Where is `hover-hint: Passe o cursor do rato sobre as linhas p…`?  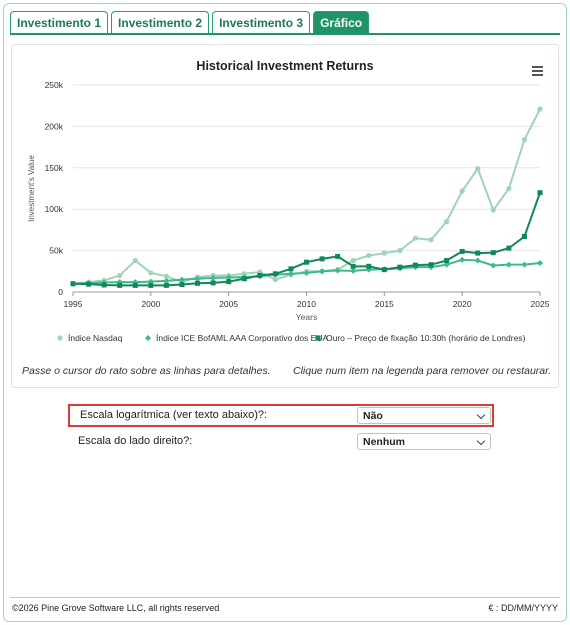
hover-hint: Passe o cursor do rato sobre as linhas p… is located at coordinates (146, 371).